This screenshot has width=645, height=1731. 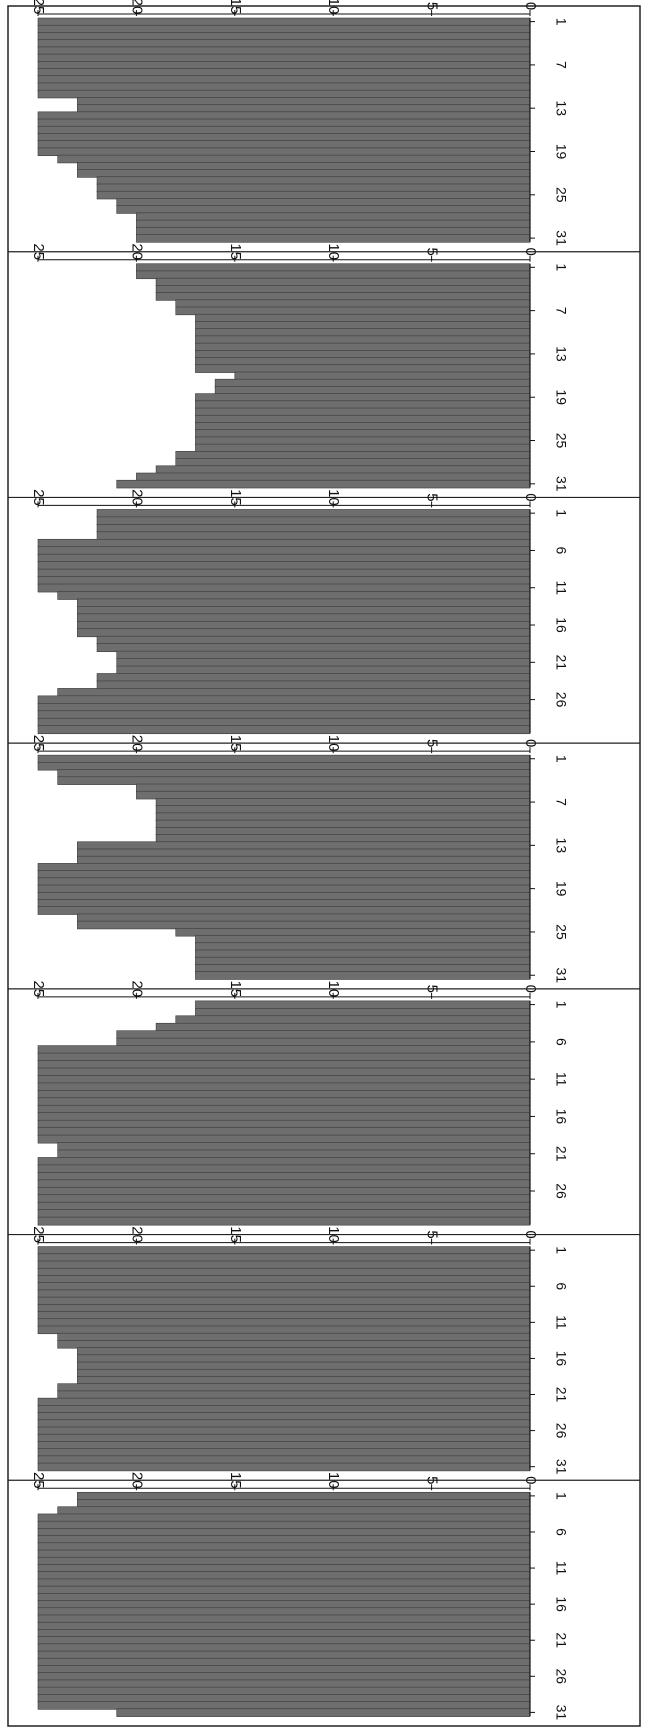 What do you see at coordinates (561, 1042) in the screenshot?
I see `category-tick-label: 6` at bounding box center [561, 1042].